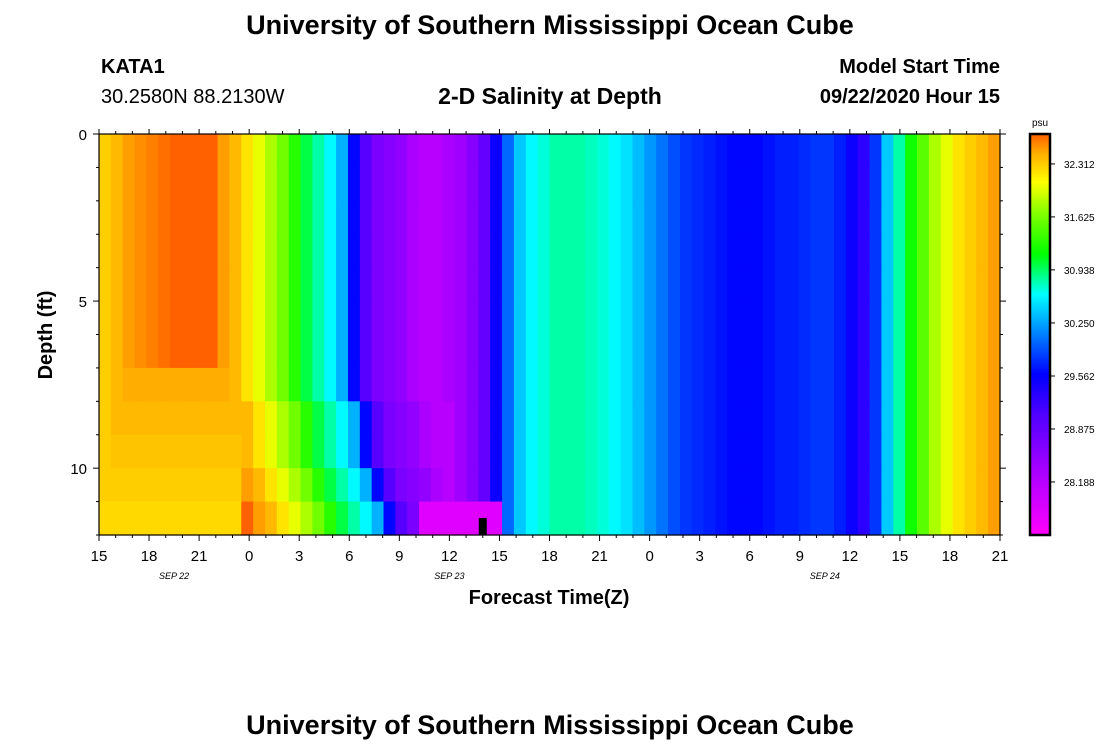  What do you see at coordinates (1040, 334) in the screenshot?
I see `colorbar-gradient` at bounding box center [1040, 334].